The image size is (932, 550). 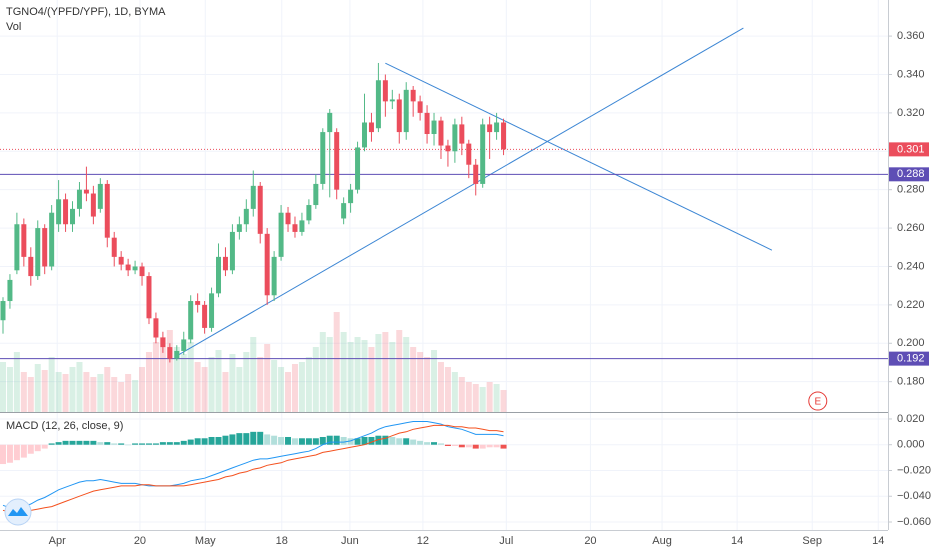 I want to click on signal-line, so click(x=253, y=468).